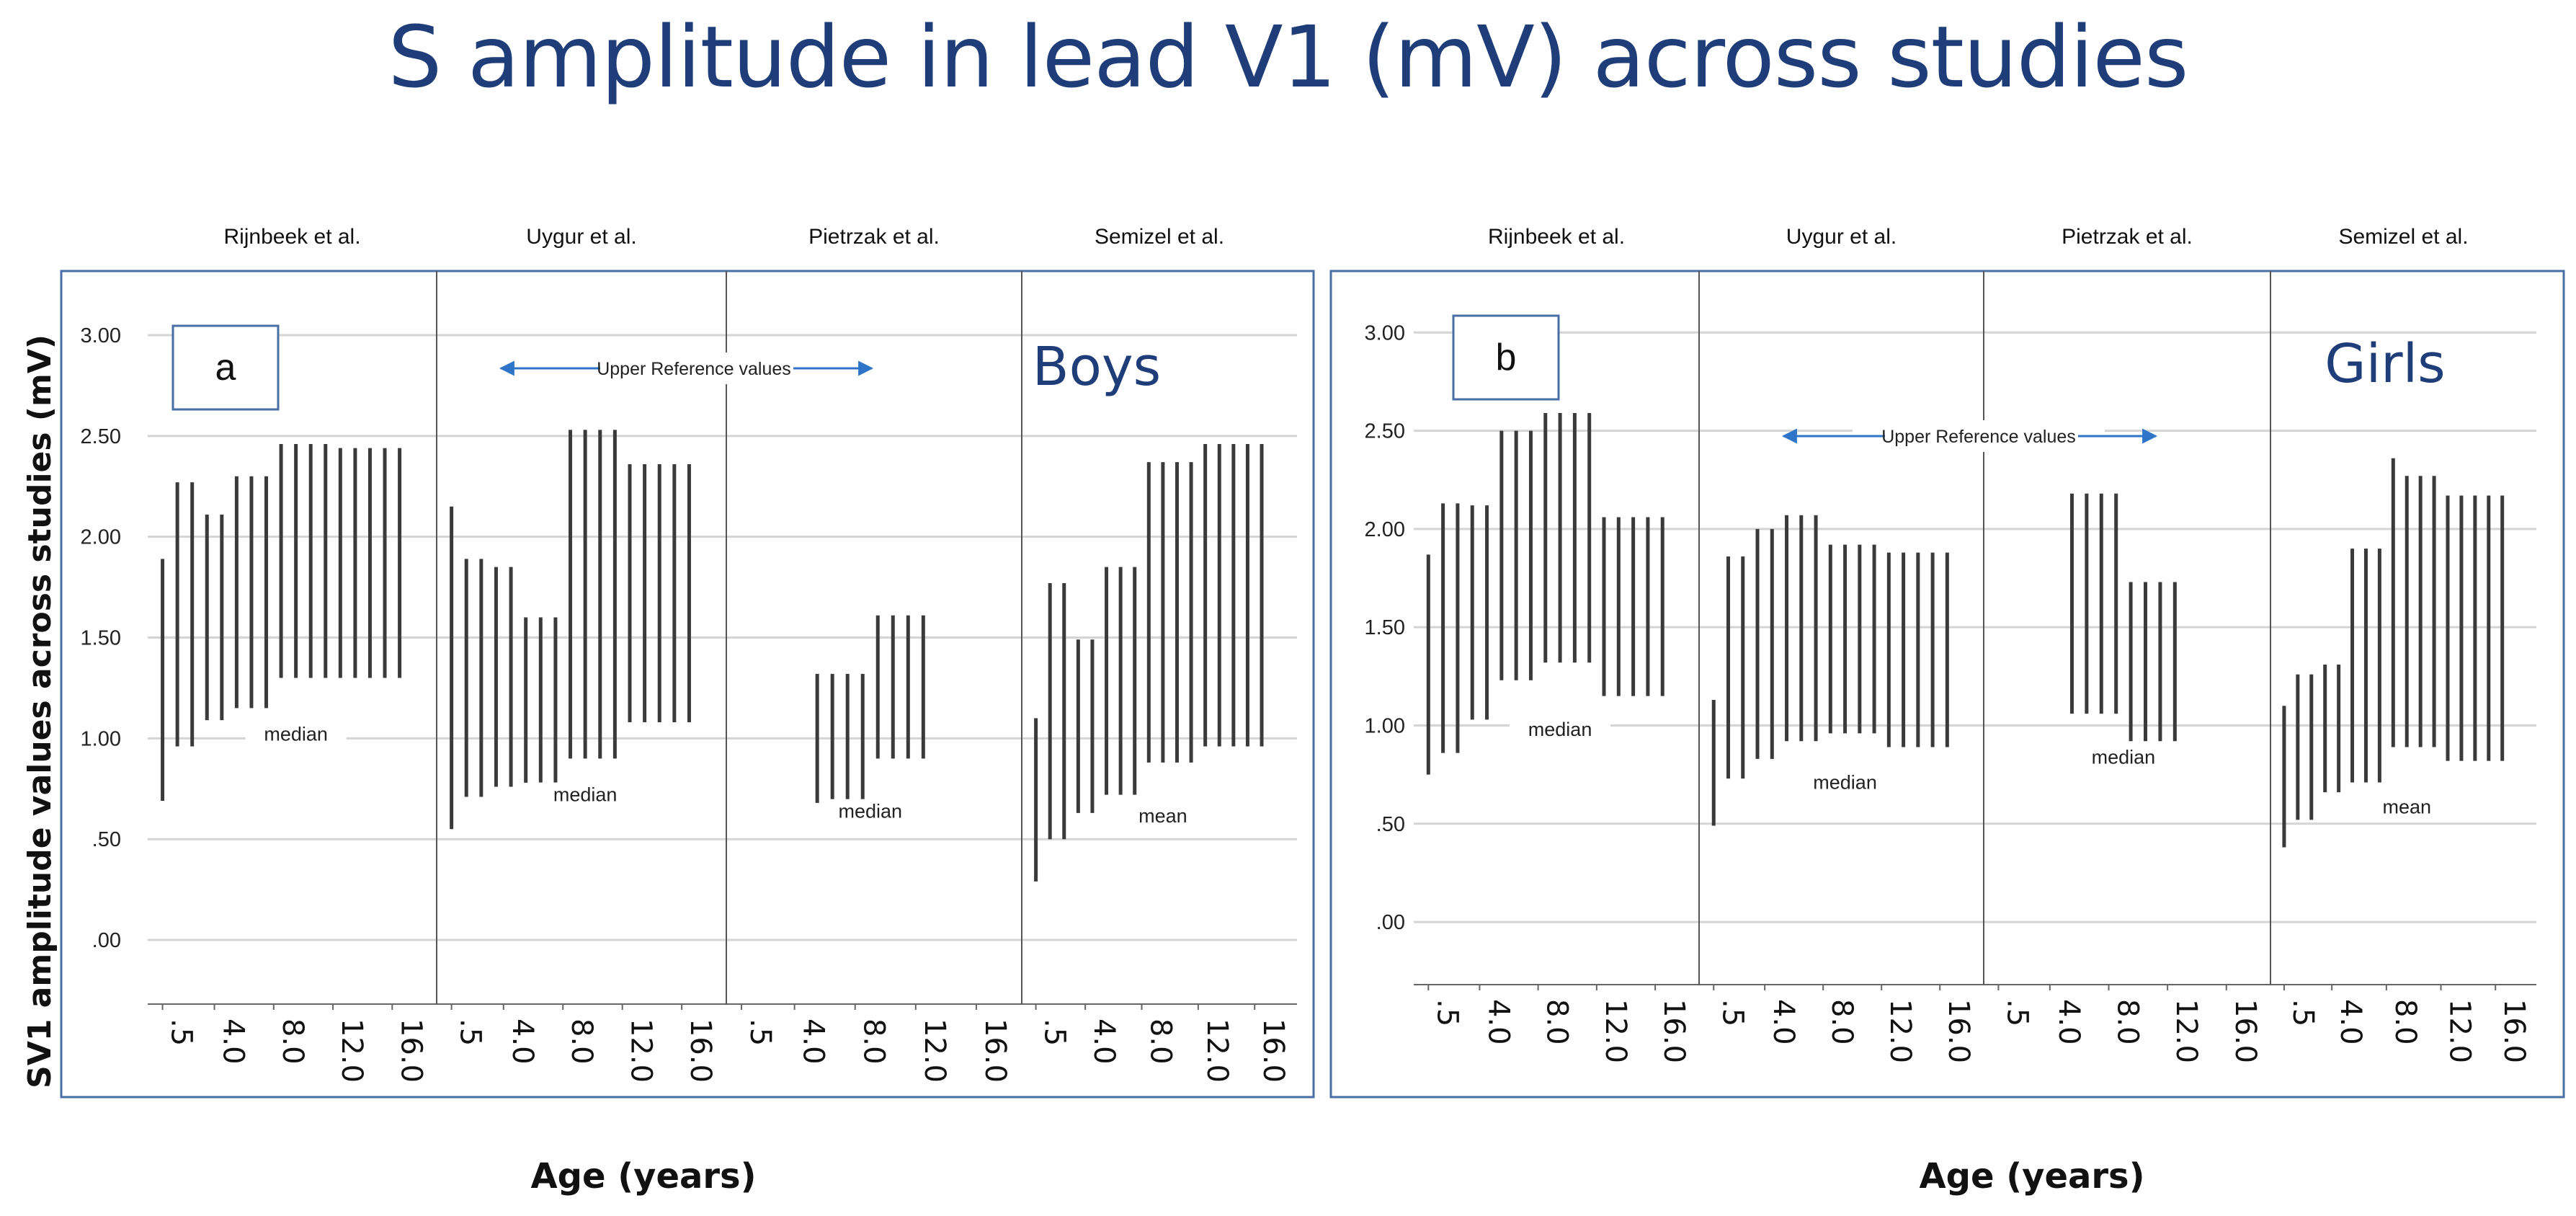 The width and height of the screenshot is (2576, 1216). What do you see at coordinates (2127, 237) in the screenshot?
I see `panel-b-facet-title: Pietrzak et al.` at bounding box center [2127, 237].